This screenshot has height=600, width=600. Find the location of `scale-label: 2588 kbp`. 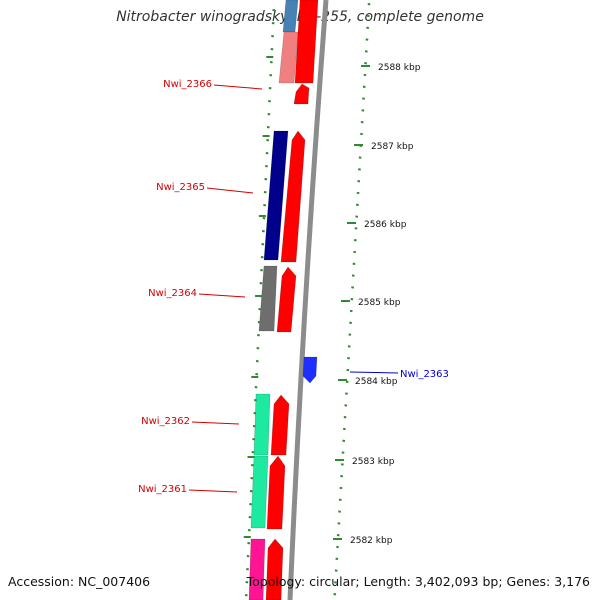

scale-label: 2588 kbp is located at coordinates (399, 68).